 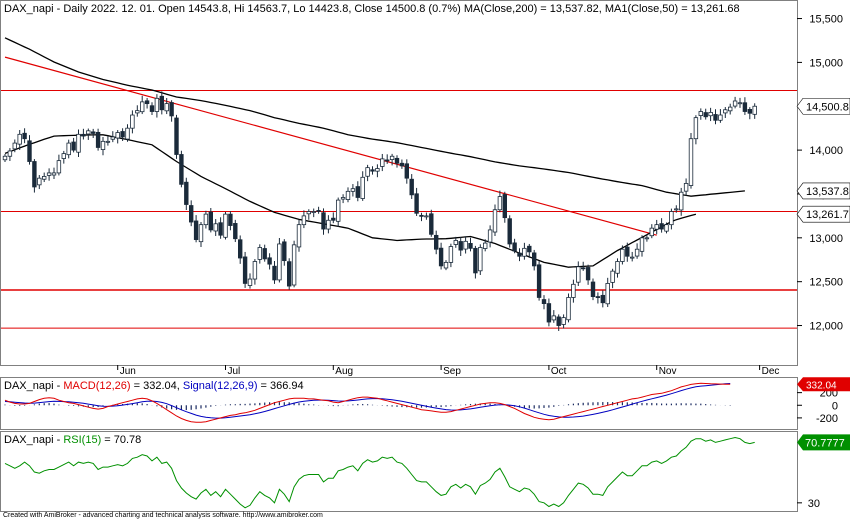 I want to click on signal-line, so click(x=367, y=401).